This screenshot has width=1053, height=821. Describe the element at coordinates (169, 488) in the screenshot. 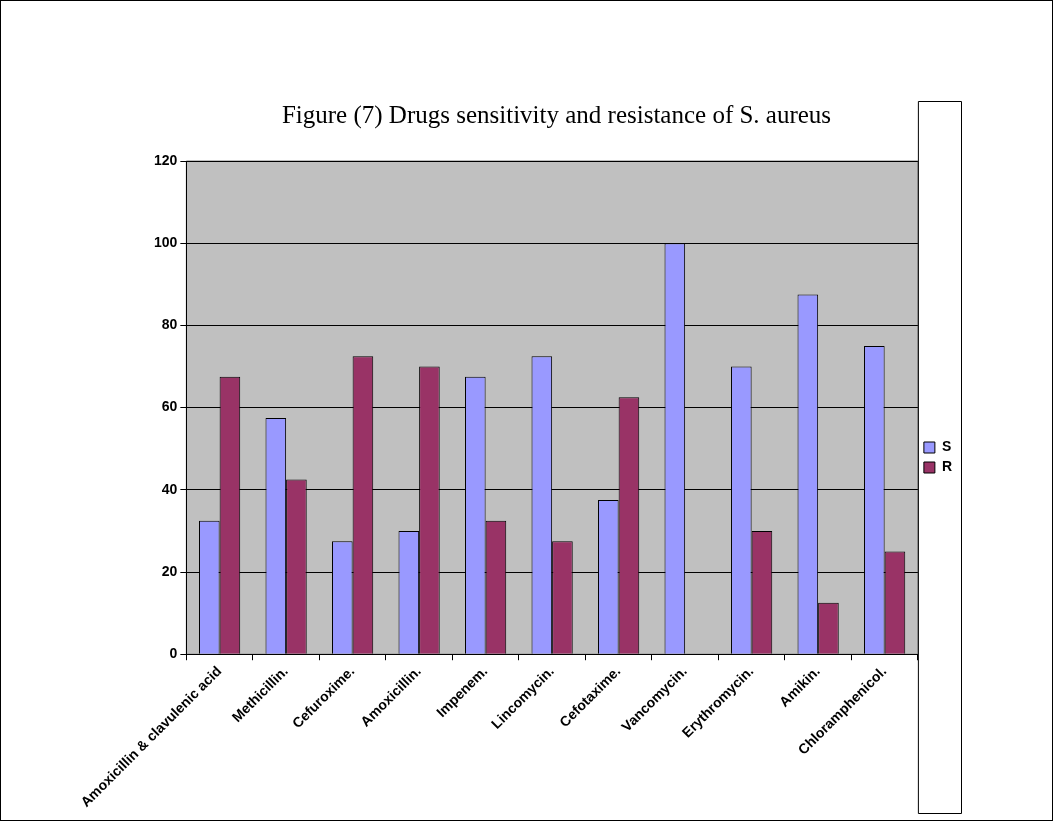

I see `y-tick-label: 40` at that location.